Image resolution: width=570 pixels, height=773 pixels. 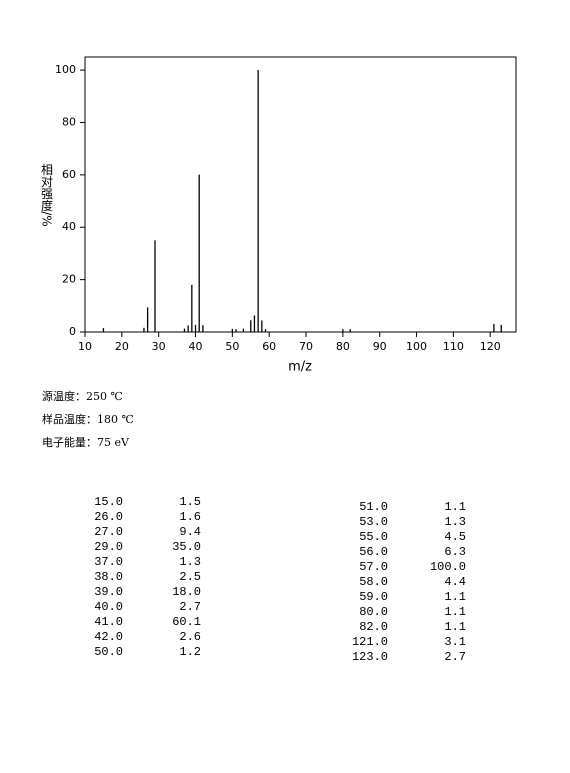 What do you see at coordinates (405, 642) in the screenshot?
I see `table-row: 121.0 3.1` at bounding box center [405, 642].